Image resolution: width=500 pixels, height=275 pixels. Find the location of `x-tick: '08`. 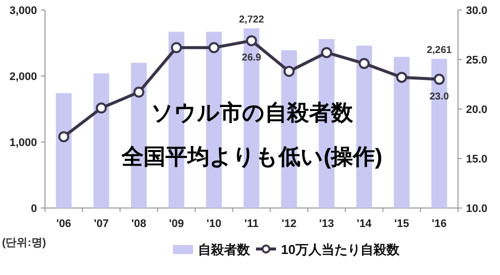

x-tick: '08 is located at coordinates (138, 224).